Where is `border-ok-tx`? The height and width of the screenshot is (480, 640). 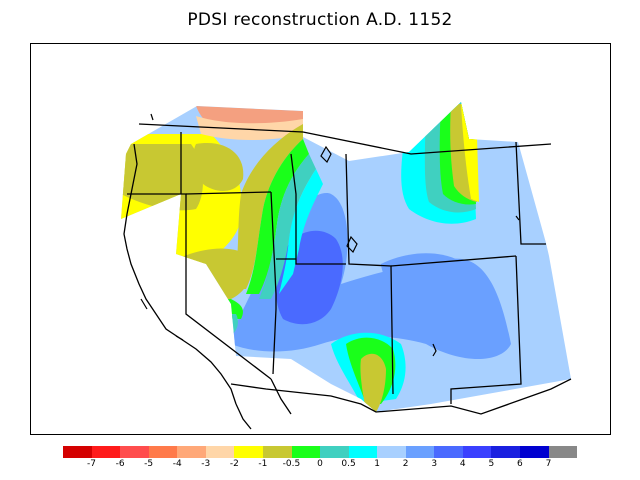
border-ok-tx is located at coordinates (486, 329).